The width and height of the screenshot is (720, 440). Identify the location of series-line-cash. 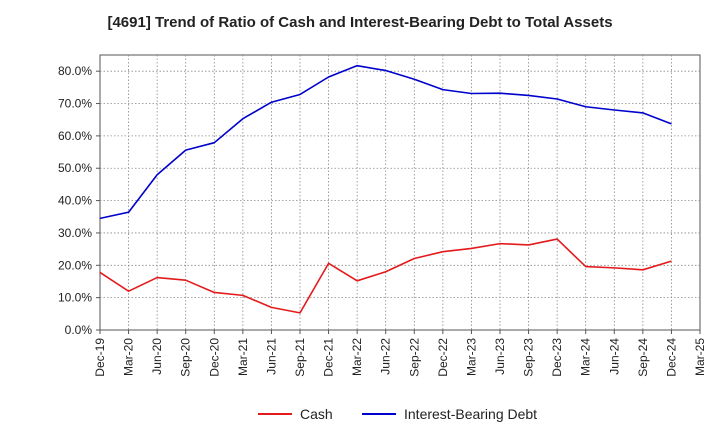
(385, 276).